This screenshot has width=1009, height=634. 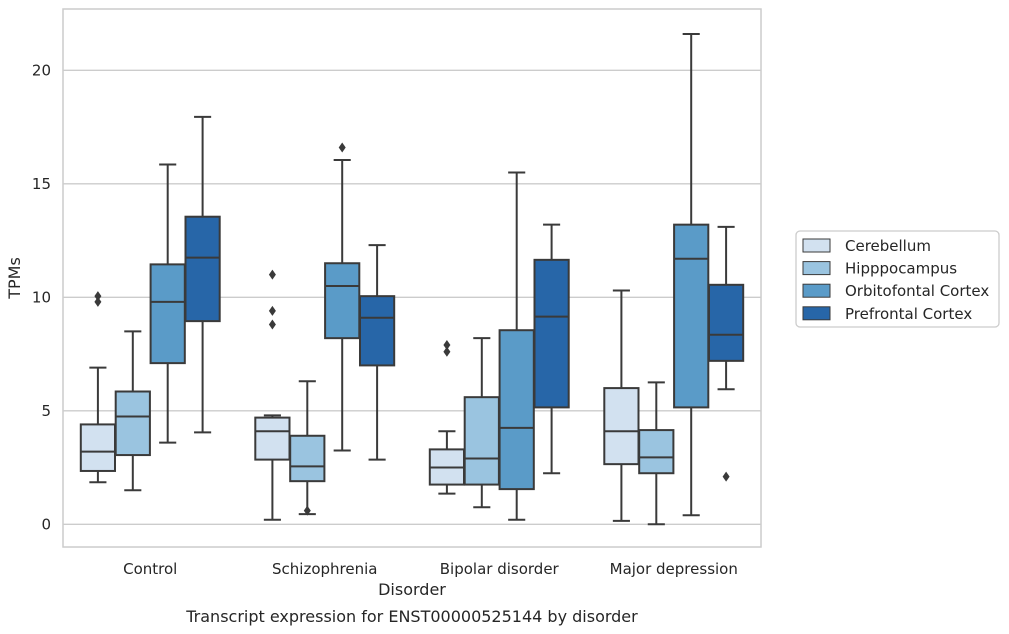 I want to click on y-tick-label: 0, so click(x=46, y=524).